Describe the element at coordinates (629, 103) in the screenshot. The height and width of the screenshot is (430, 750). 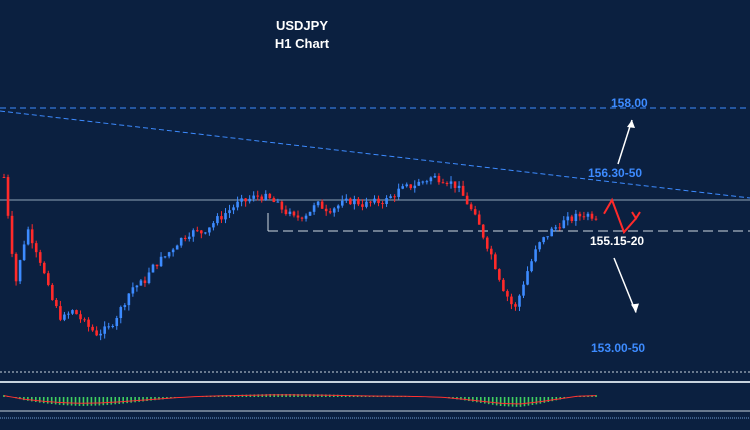
I see `level-label-158: 158.00` at that location.